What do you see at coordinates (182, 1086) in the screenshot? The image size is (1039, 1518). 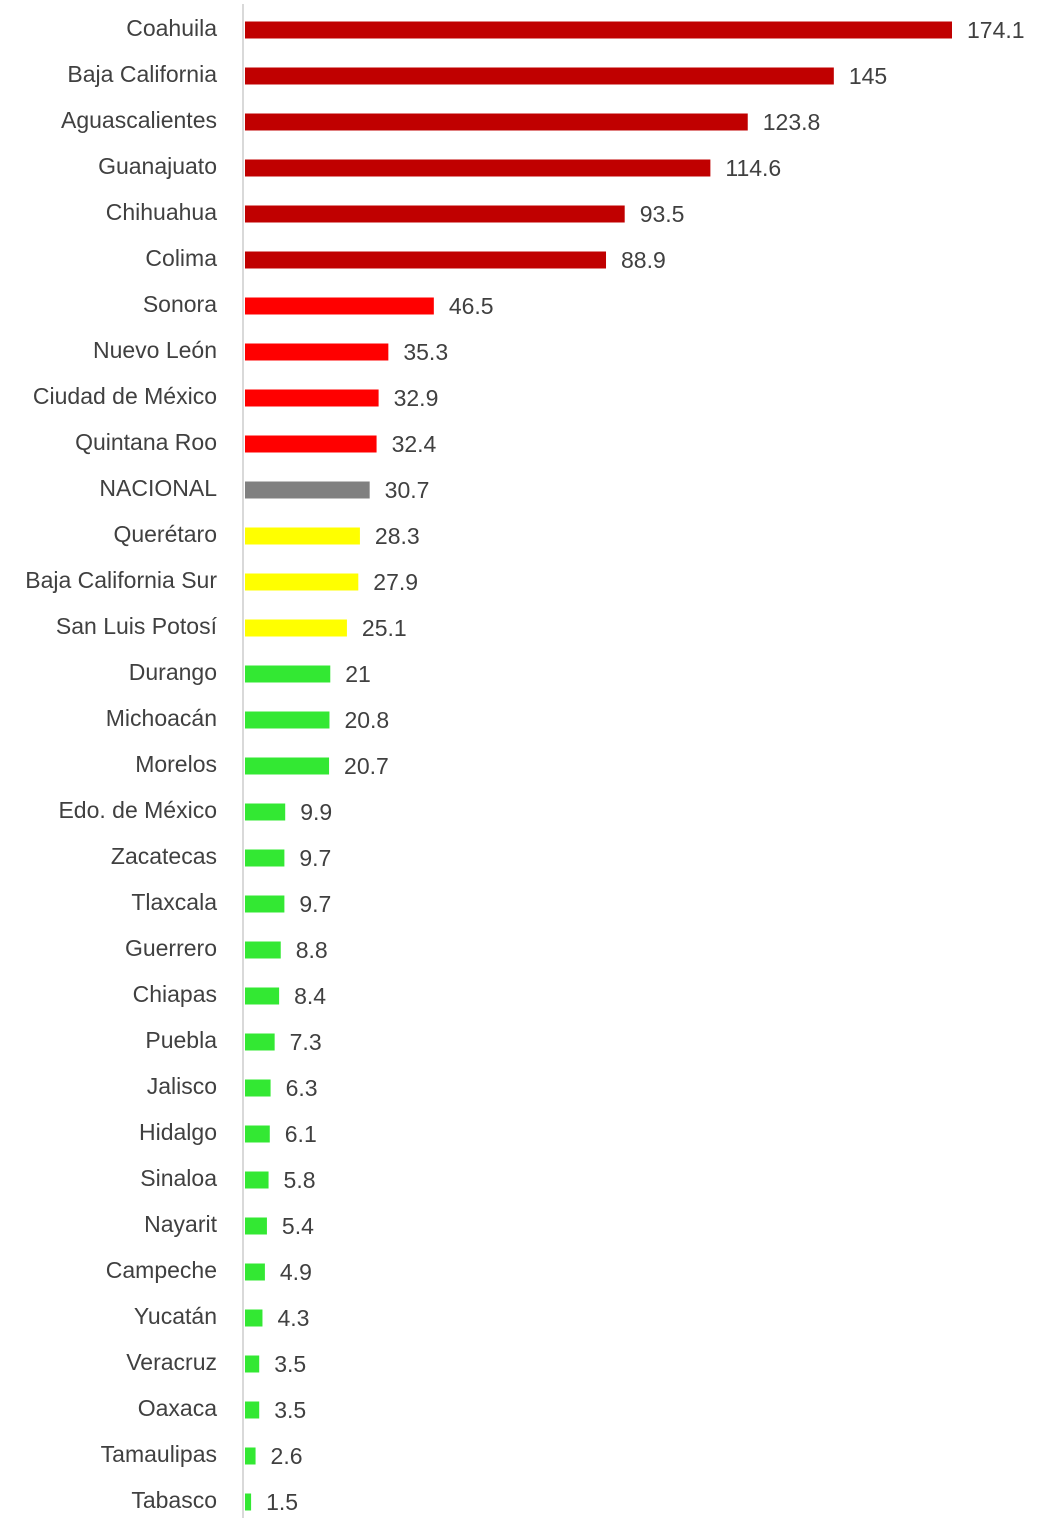 I see `category-label: Jalisco` at bounding box center [182, 1086].